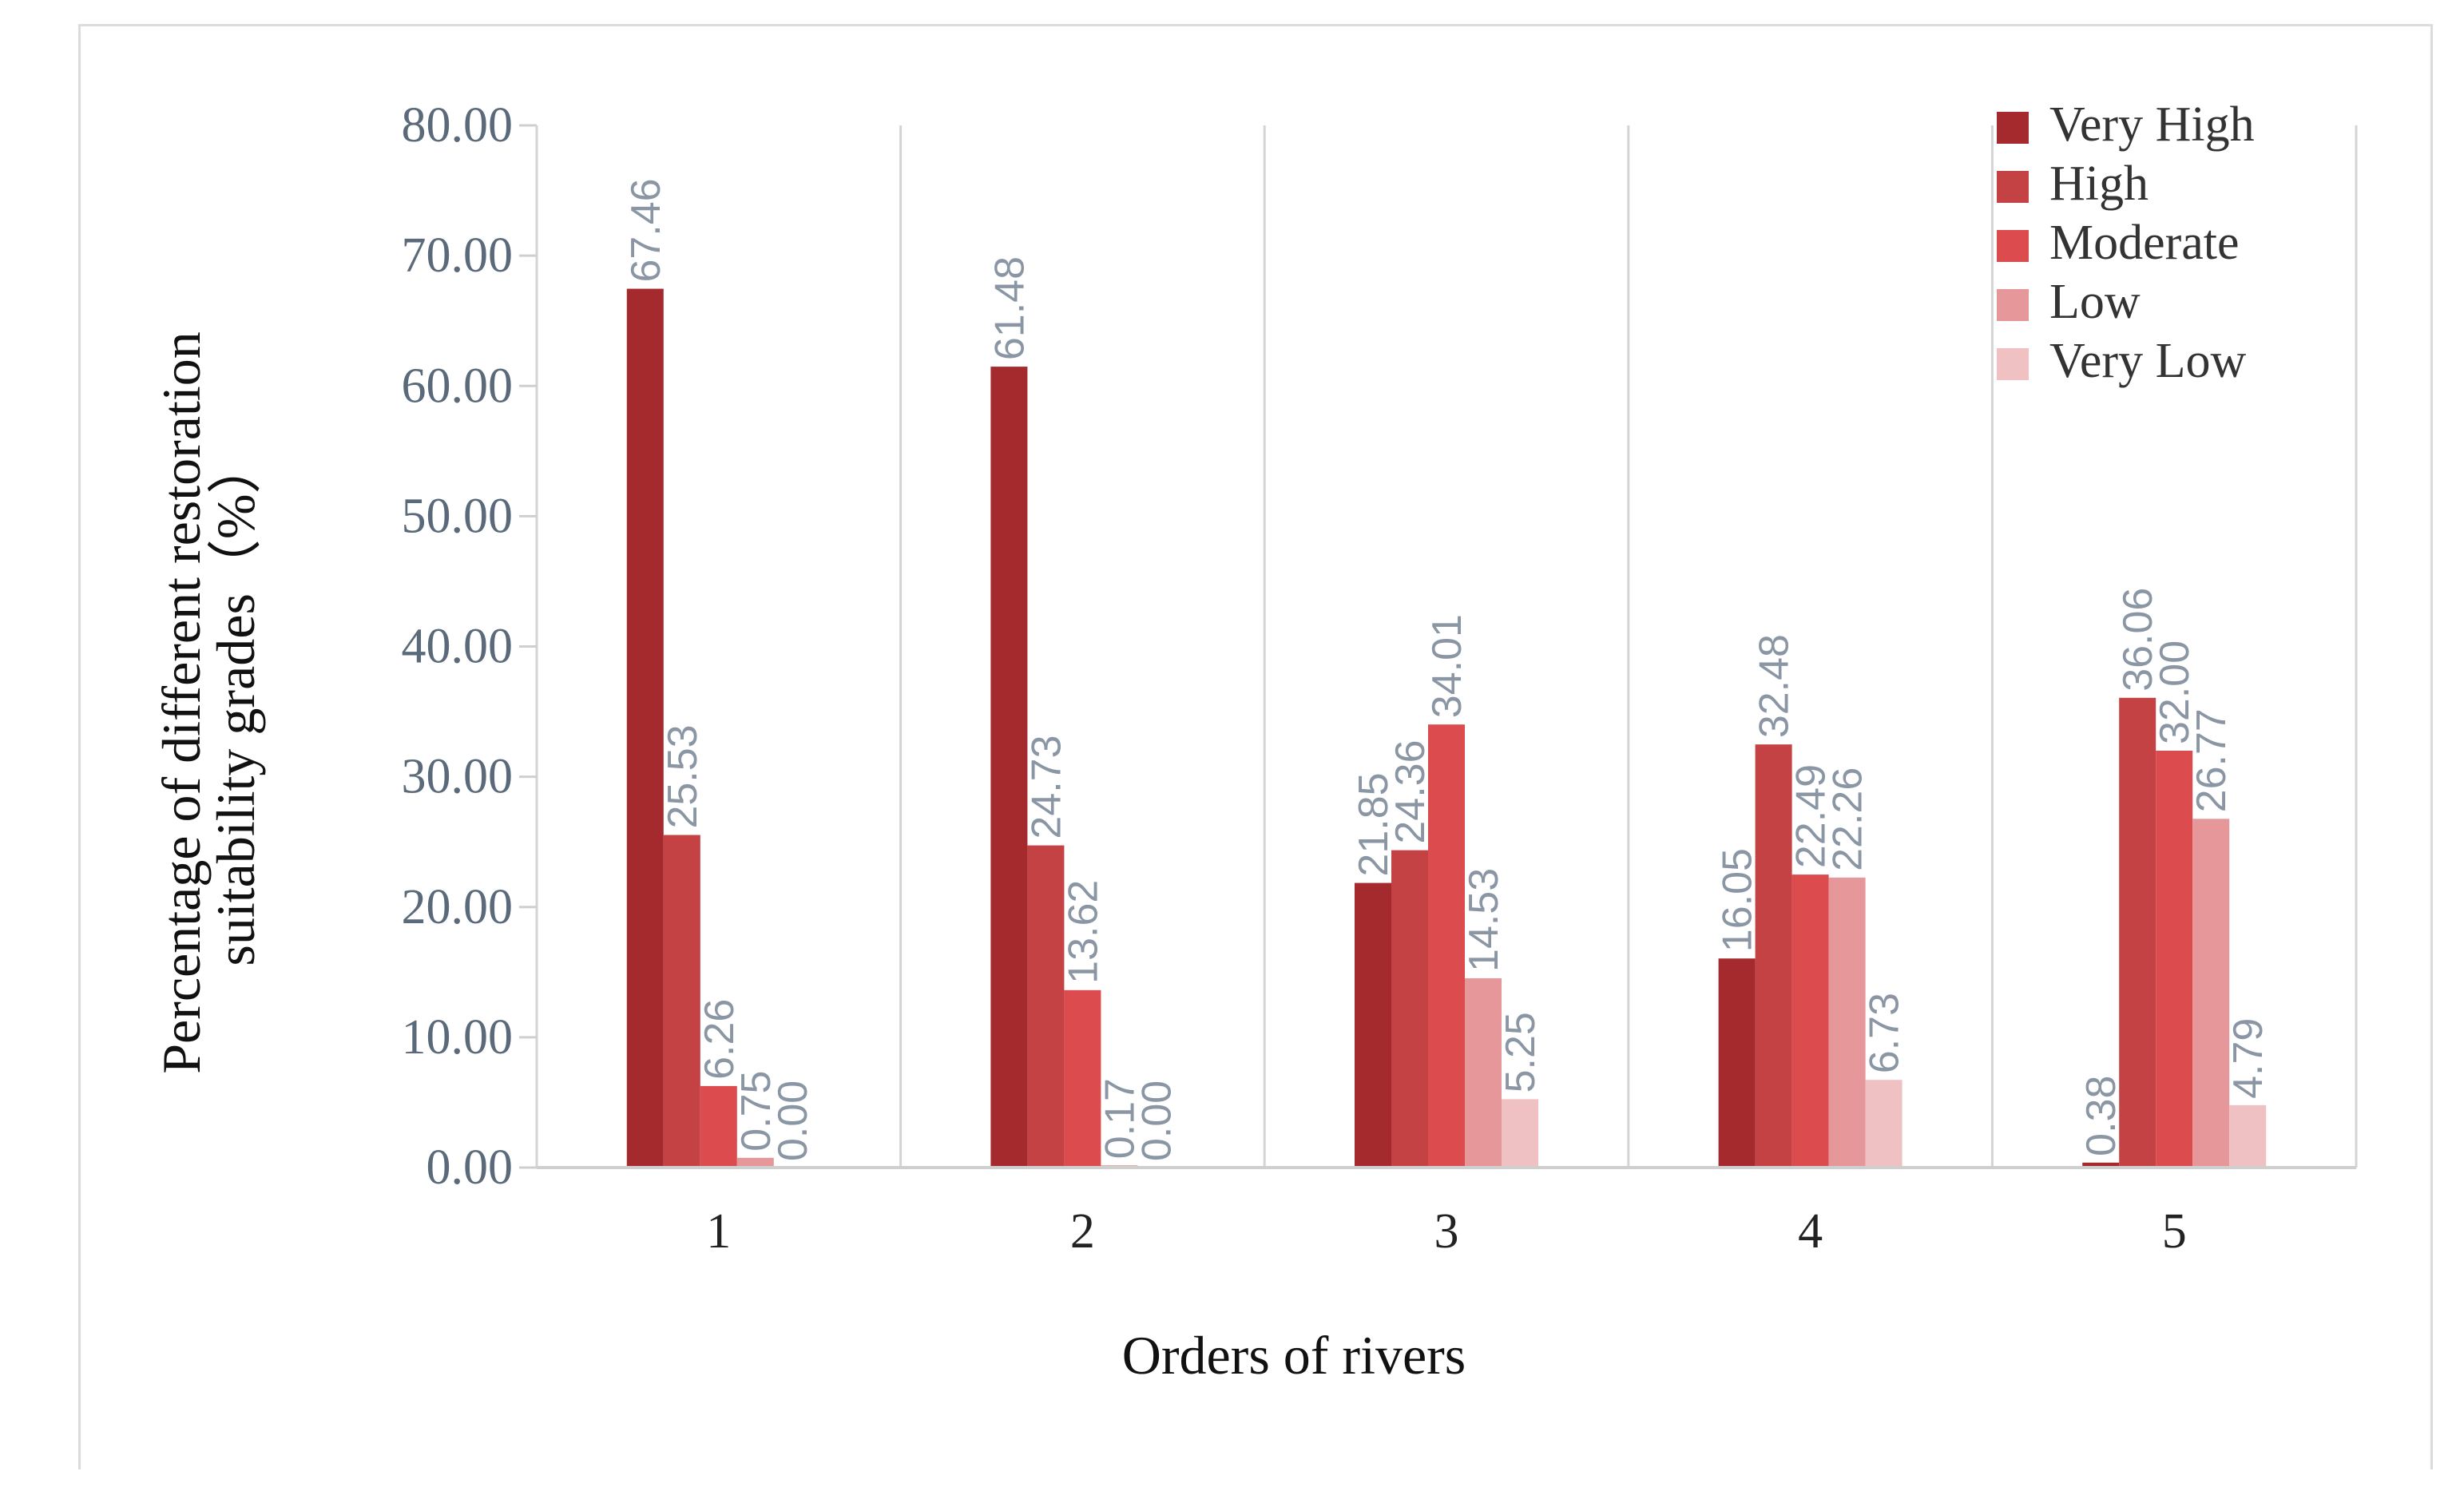 The image size is (2464, 1491). What do you see at coordinates (1046, 787) in the screenshot?
I see `data-label: 24.73` at bounding box center [1046, 787].